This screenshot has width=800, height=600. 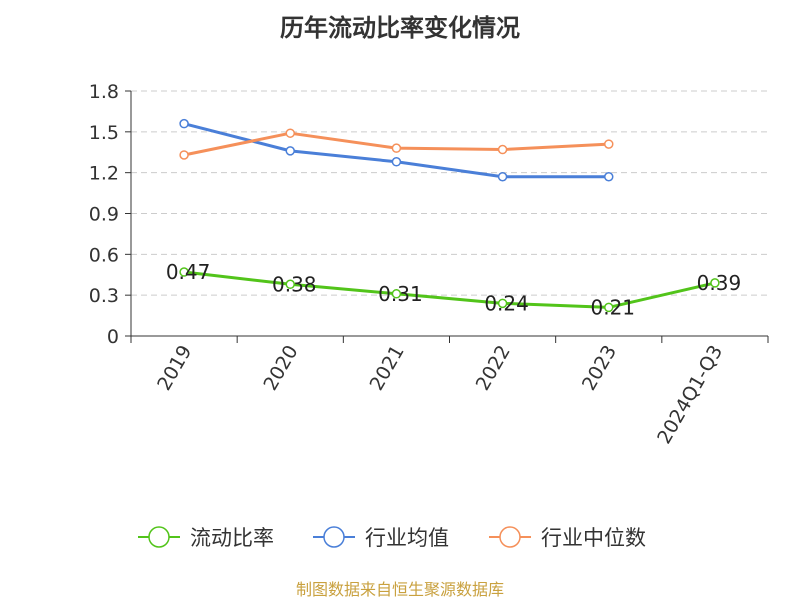 I want to click on data-label: 0.38, so click(x=294, y=284).